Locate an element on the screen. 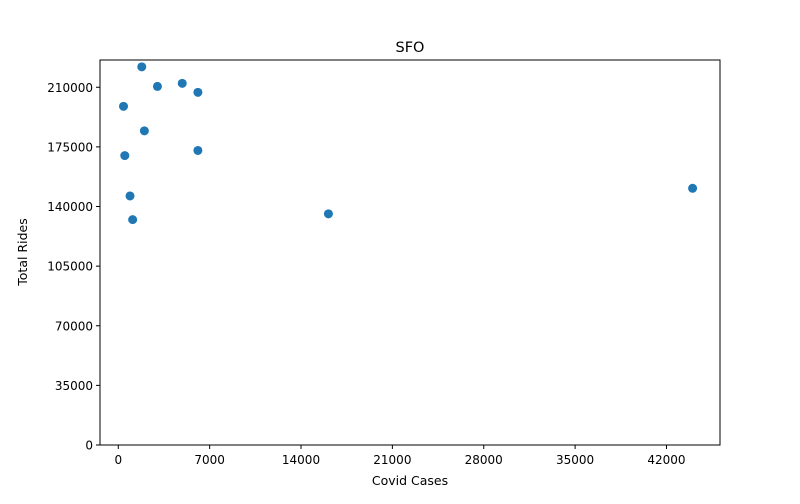 Image resolution: width=800 pixels, height=504 pixels. x-tick-label: 14000 is located at coordinates (301, 460).